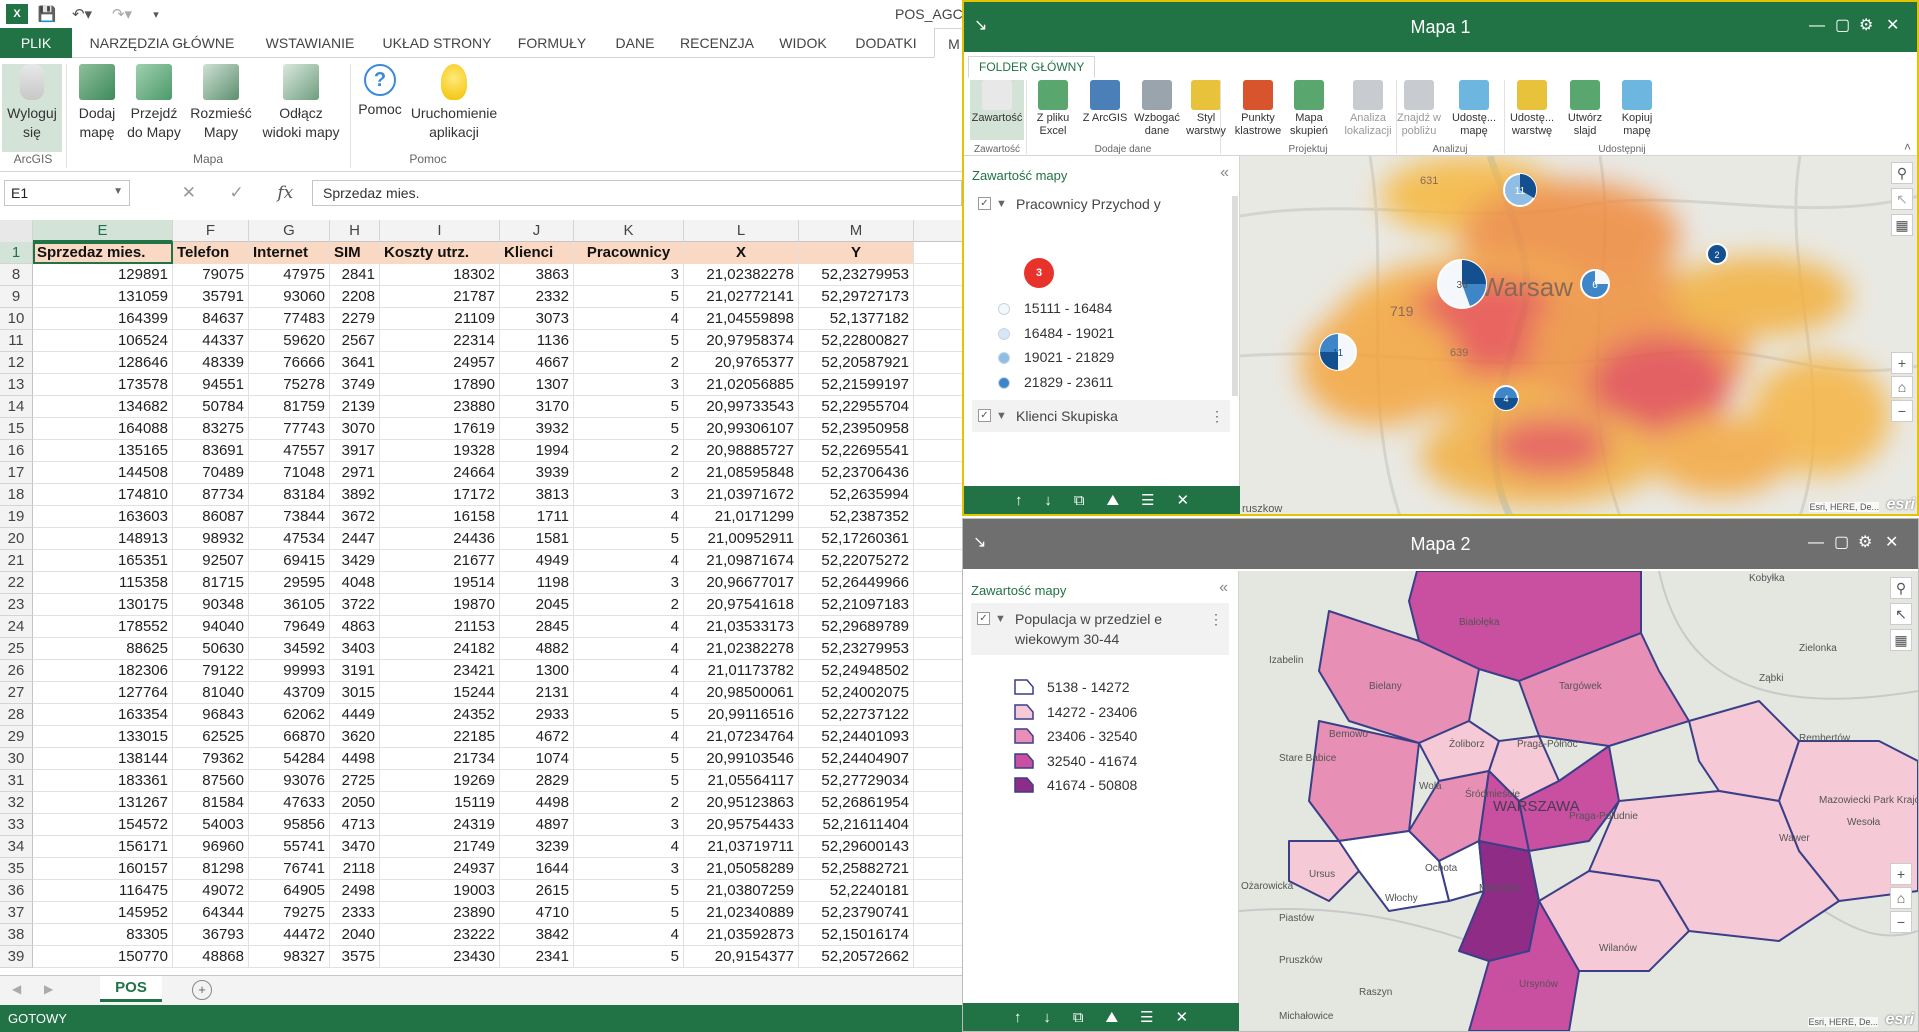 Image resolution: width=1919 pixels, height=1032 pixels. What do you see at coordinates (537, 693) in the screenshot?
I see `table-cell: 2131` at bounding box center [537, 693].